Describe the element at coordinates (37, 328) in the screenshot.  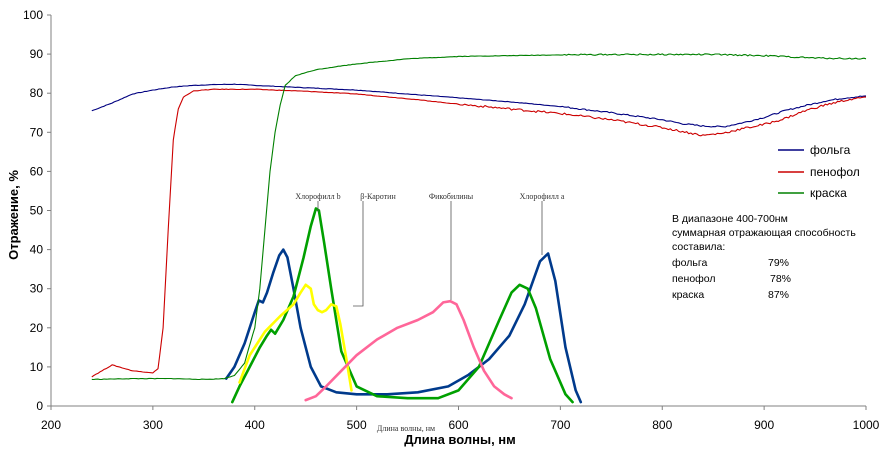
I see `y-tick-label: 20` at that location.